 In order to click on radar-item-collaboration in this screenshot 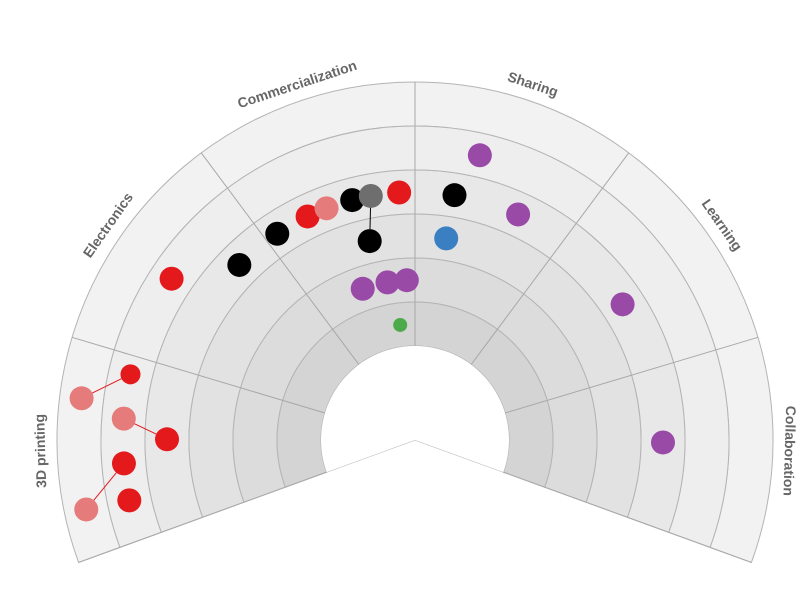, I will do `click(662, 442)`.